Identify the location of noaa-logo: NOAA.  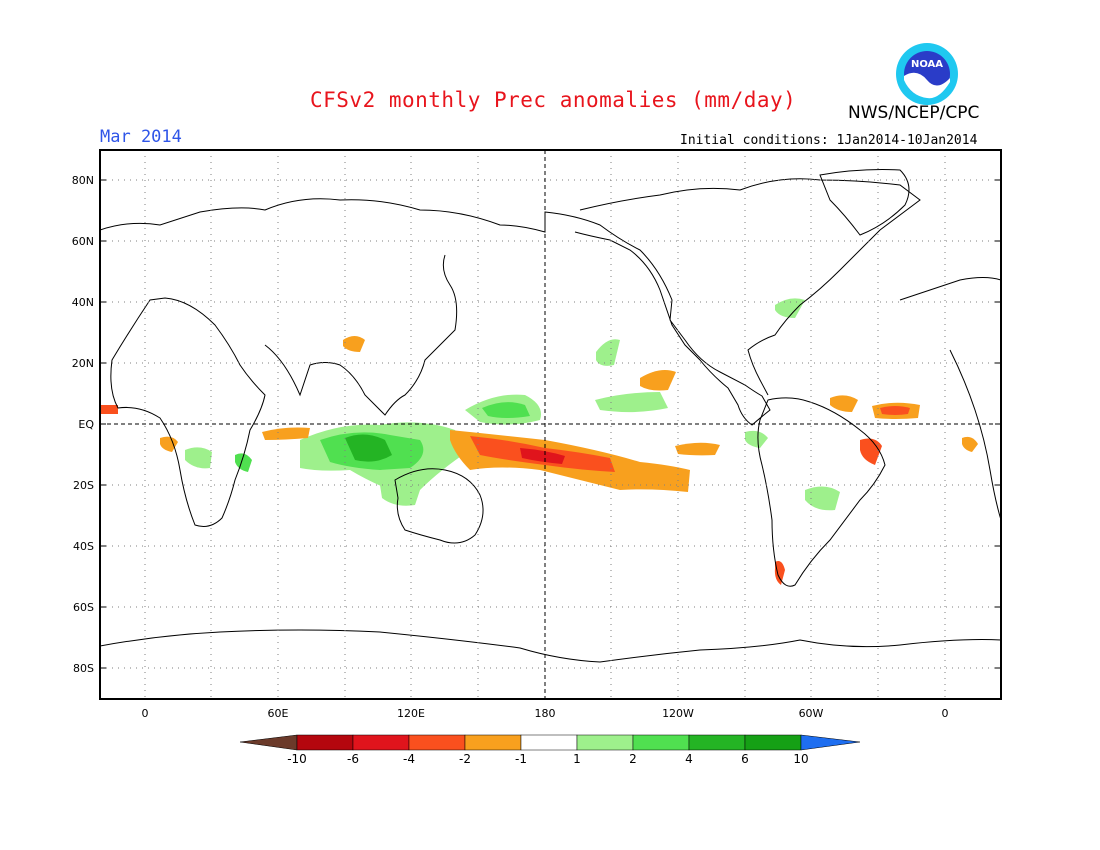
(927, 74).